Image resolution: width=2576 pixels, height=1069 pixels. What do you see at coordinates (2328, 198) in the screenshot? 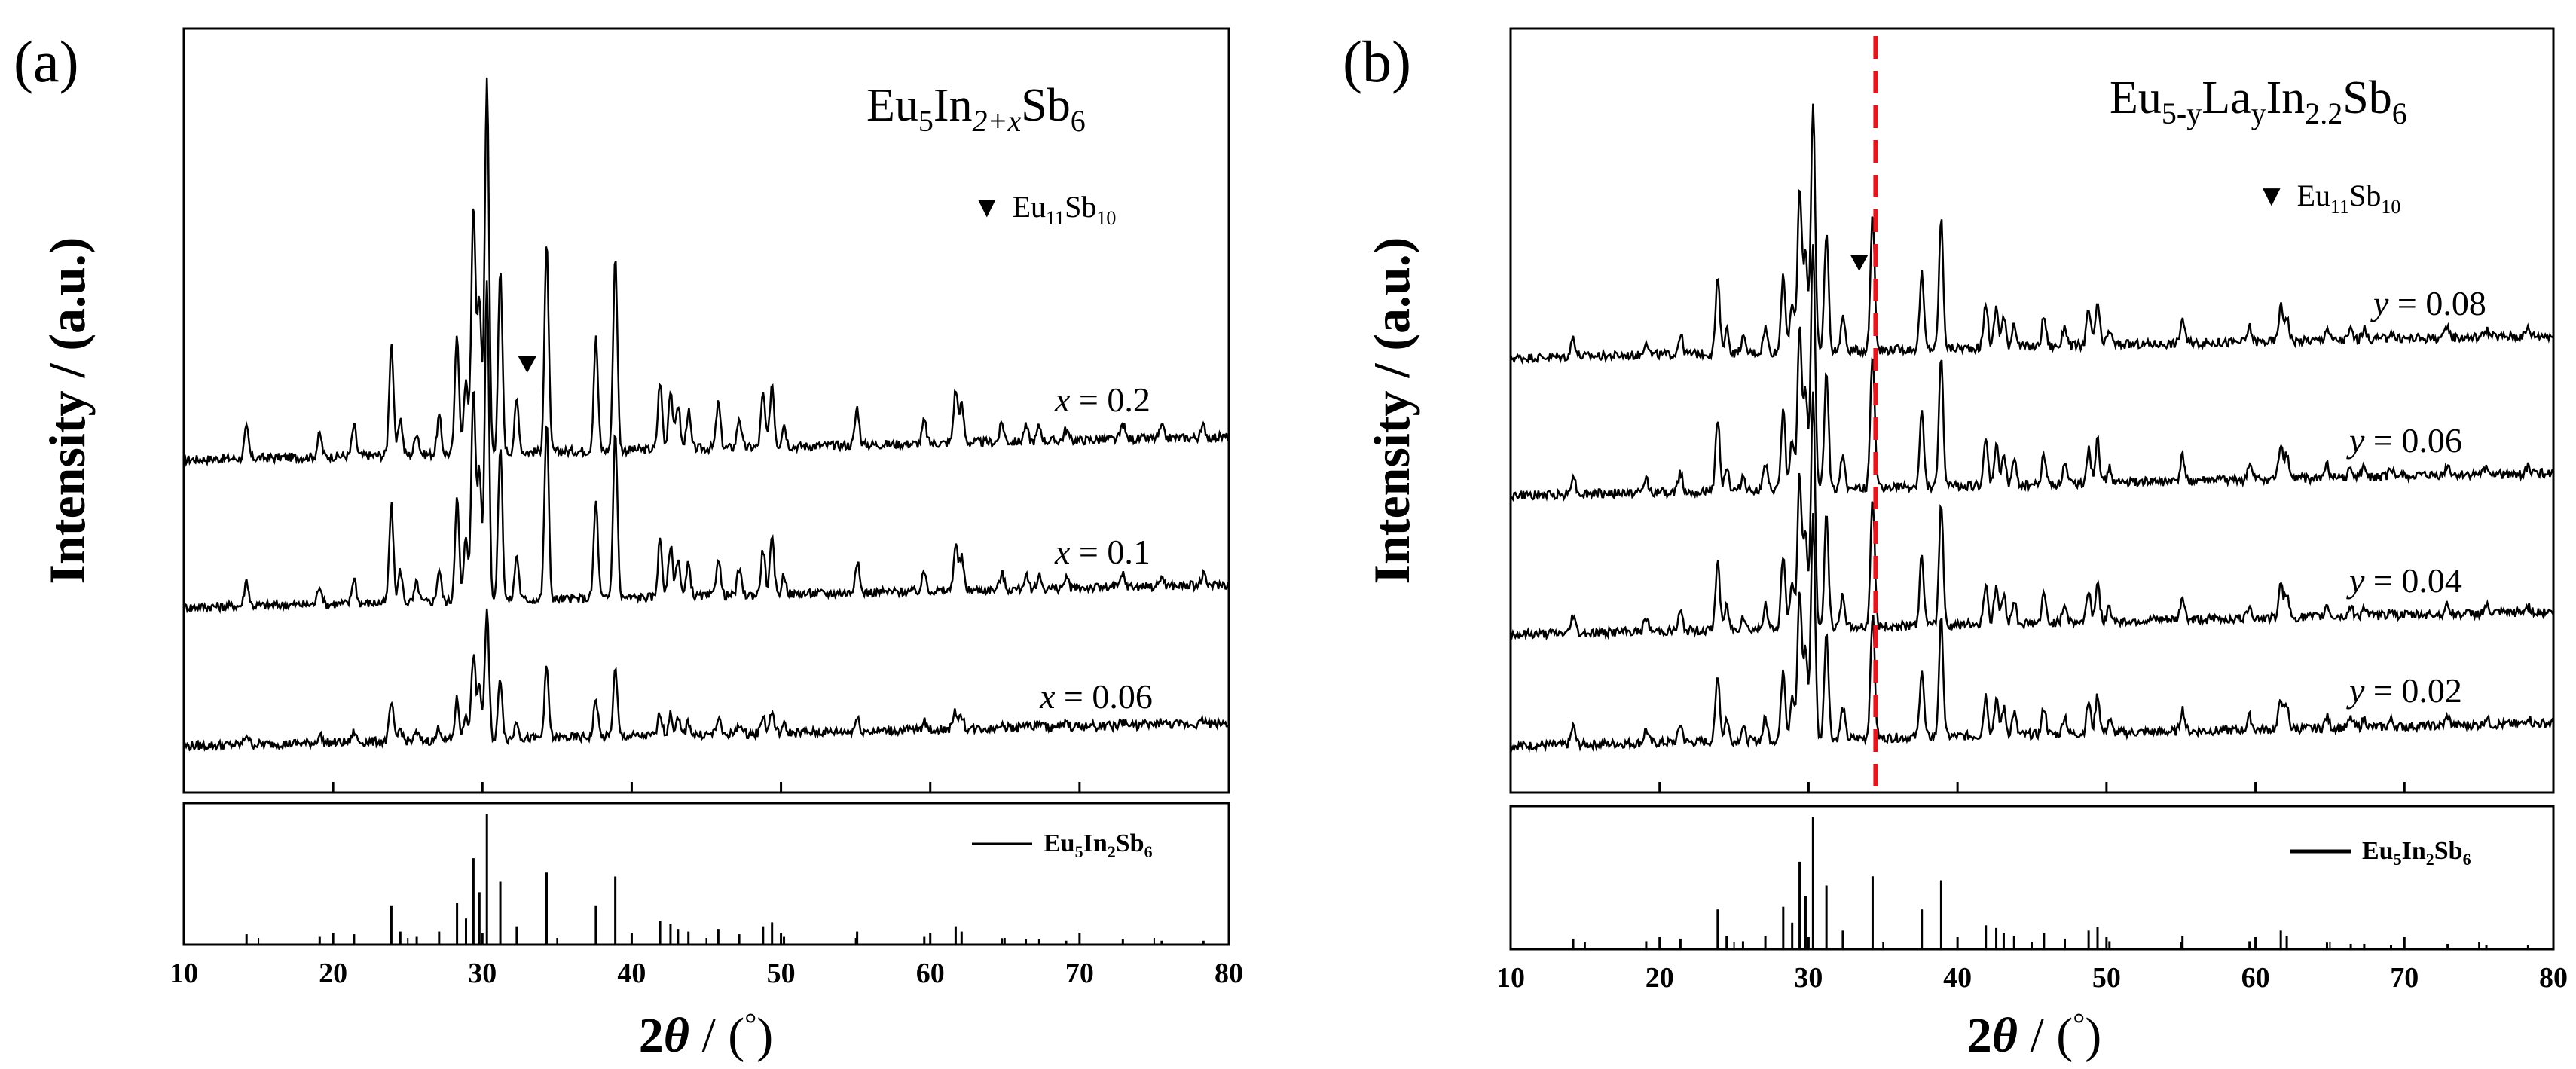
I see `panel-b-impurity-legend: ▼ Eu11Sb10` at bounding box center [2328, 198].